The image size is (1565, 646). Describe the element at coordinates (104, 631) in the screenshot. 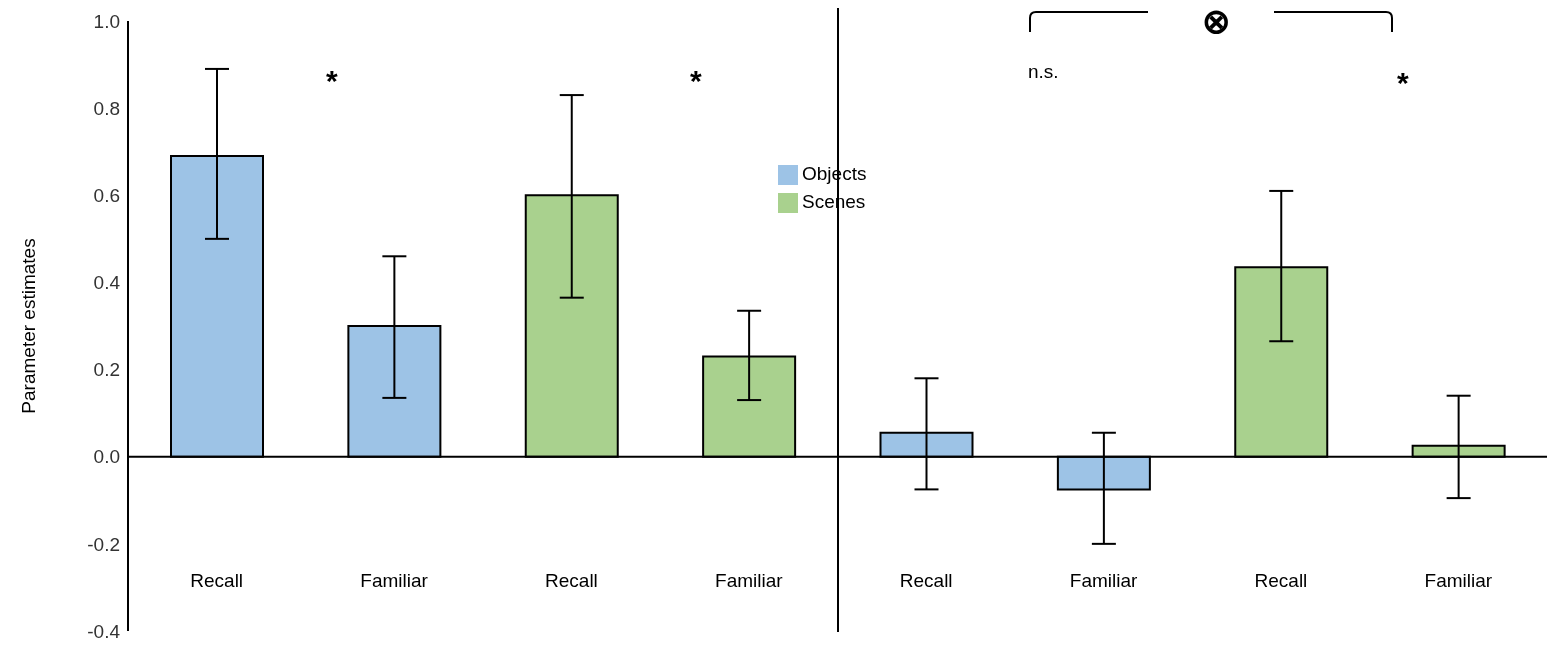

I see `y-tick-label: -0.4` at that location.